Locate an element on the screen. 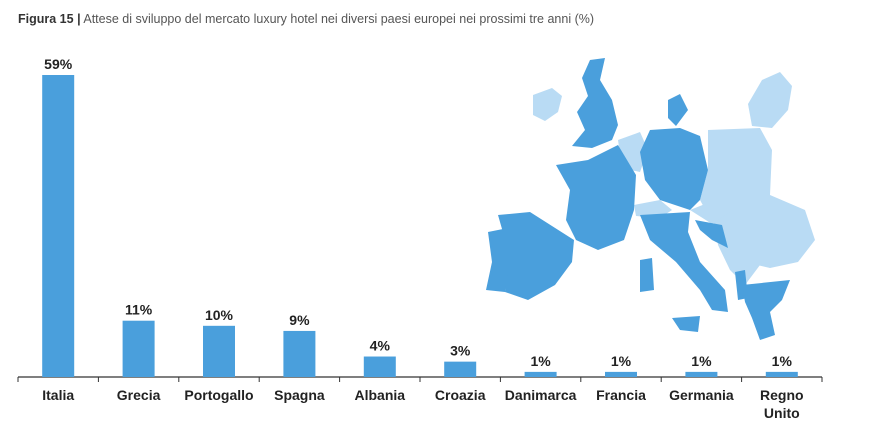  category-label: Portogallo is located at coordinates (218, 395).